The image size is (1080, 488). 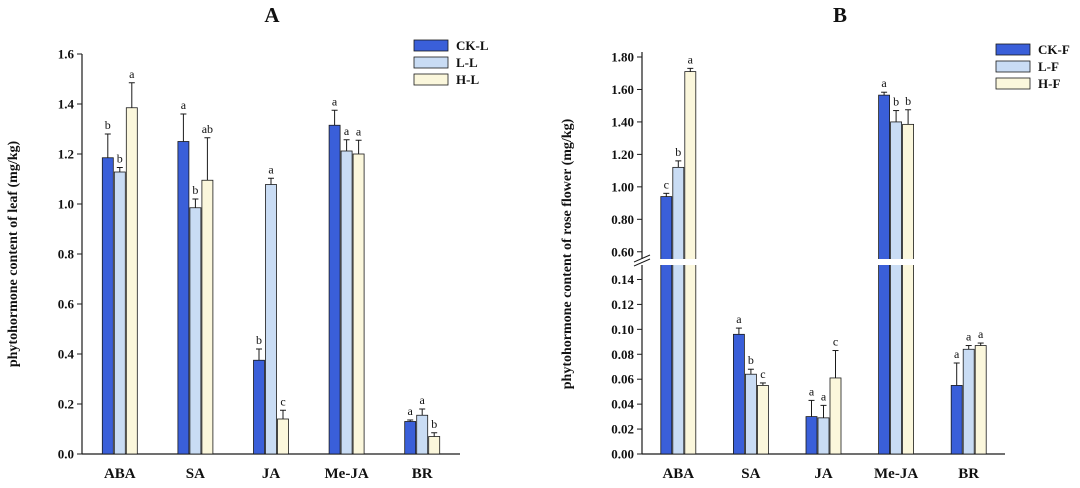 What do you see at coordinates (622, 454) in the screenshot?
I see `panel-b-y-tick-label: 0.00` at bounding box center [622, 454].